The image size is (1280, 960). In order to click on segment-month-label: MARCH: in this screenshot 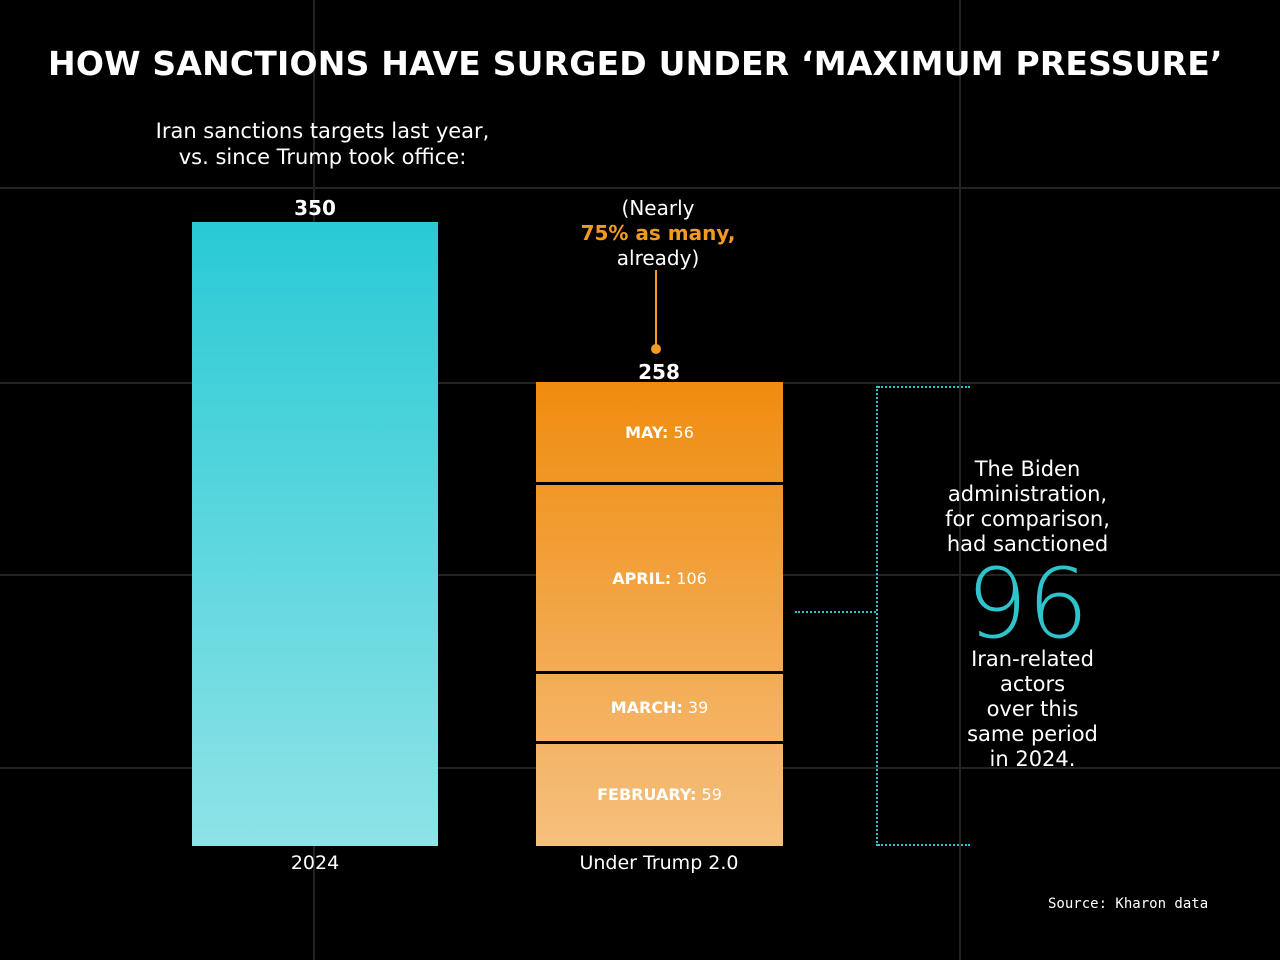, I will do `click(646, 708)`.